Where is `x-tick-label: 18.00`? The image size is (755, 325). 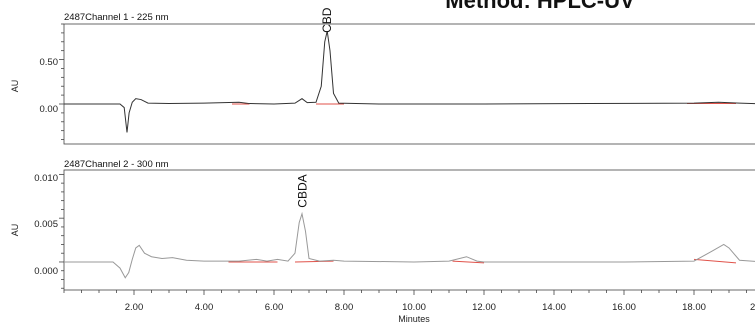
x-tick-label: 18.00 is located at coordinates (694, 307).